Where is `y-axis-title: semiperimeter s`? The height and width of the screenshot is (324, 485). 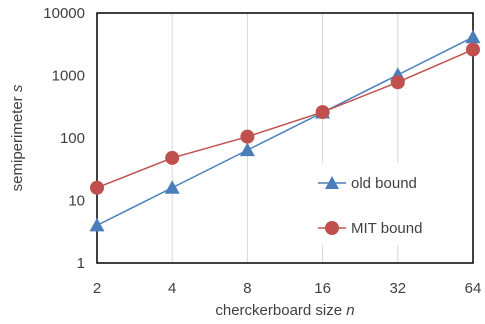 y-axis-title: semiperimeter s is located at coordinates (17, 137).